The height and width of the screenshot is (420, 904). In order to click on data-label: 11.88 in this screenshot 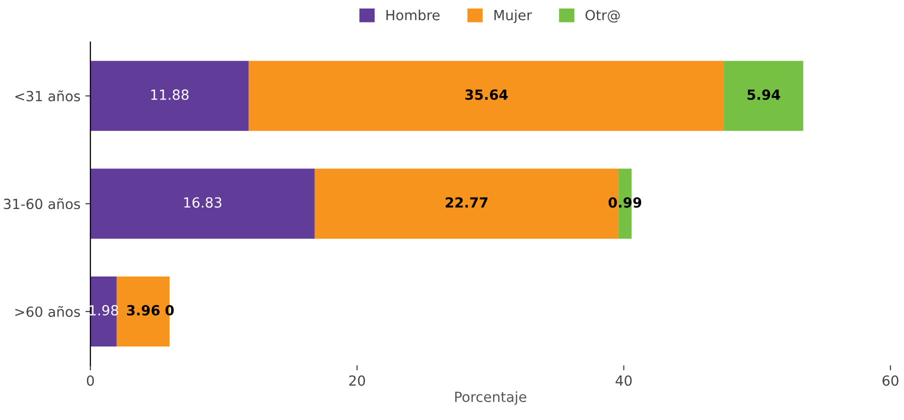, I will do `click(170, 94)`.